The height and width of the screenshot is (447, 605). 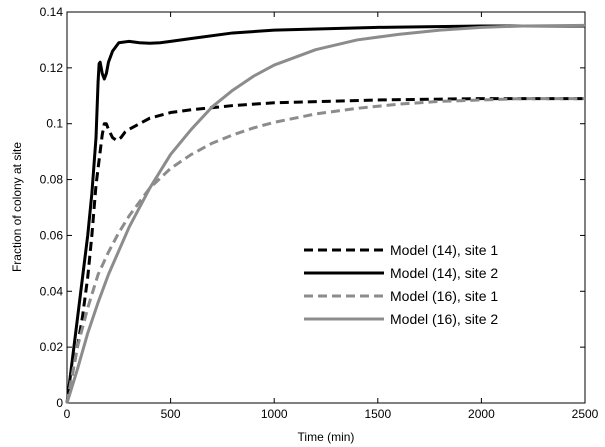 What do you see at coordinates (52, 291) in the screenshot?
I see `y-tick-label: 0.04` at bounding box center [52, 291].